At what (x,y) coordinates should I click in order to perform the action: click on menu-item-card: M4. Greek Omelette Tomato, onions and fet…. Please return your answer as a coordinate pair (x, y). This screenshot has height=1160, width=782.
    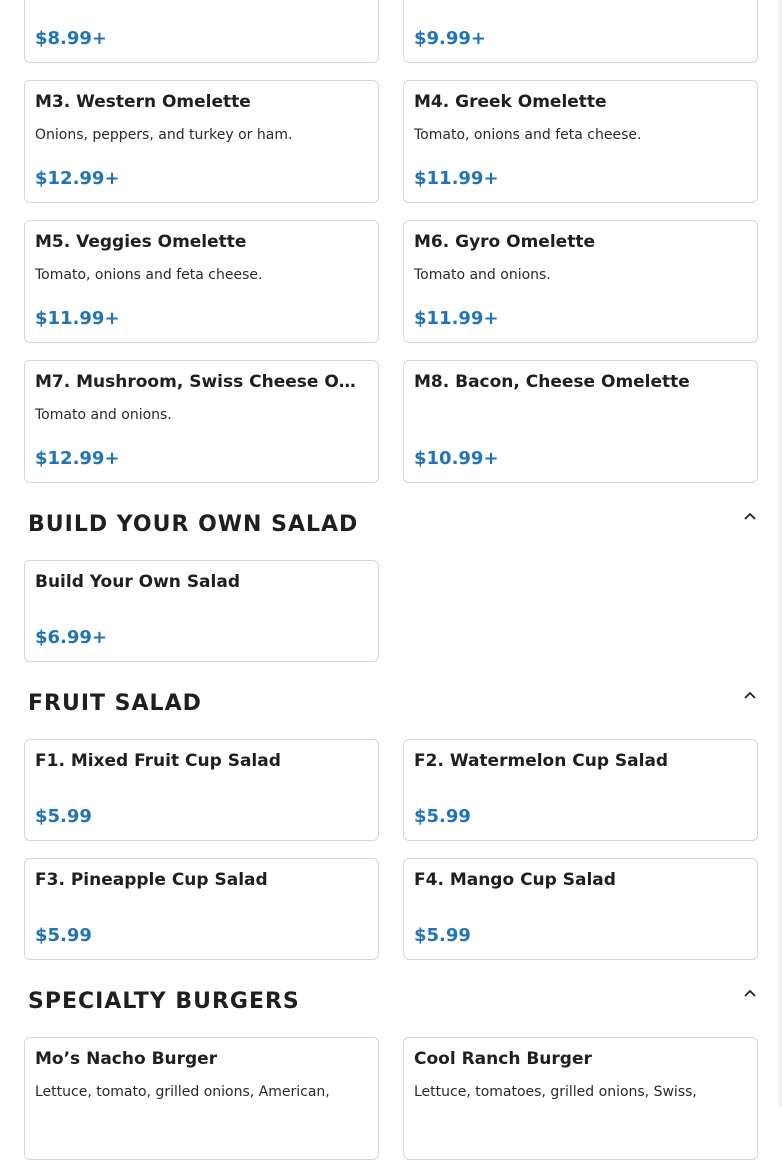
    Looking at the image, I should click on (580, 141).